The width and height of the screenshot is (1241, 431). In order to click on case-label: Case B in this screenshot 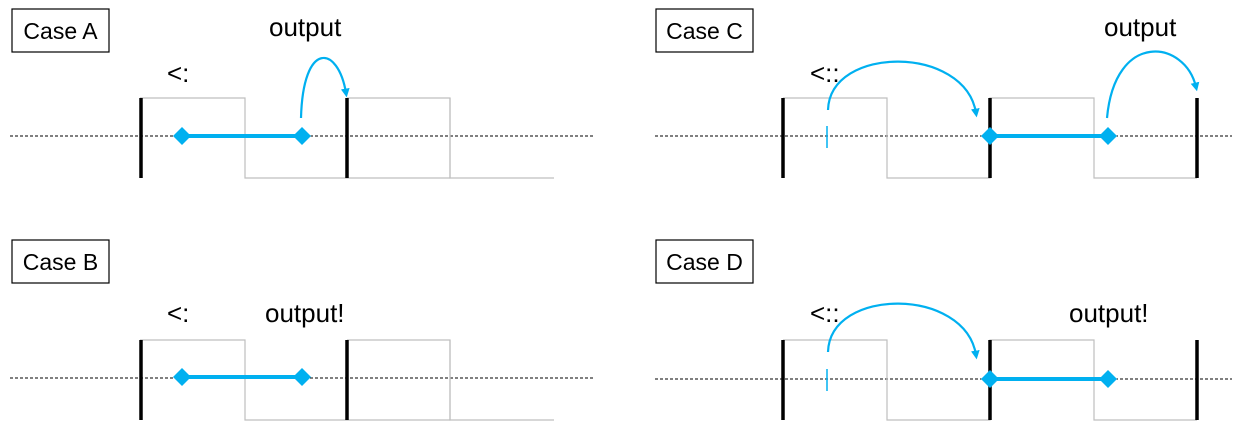, I will do `click(60, 262)`.